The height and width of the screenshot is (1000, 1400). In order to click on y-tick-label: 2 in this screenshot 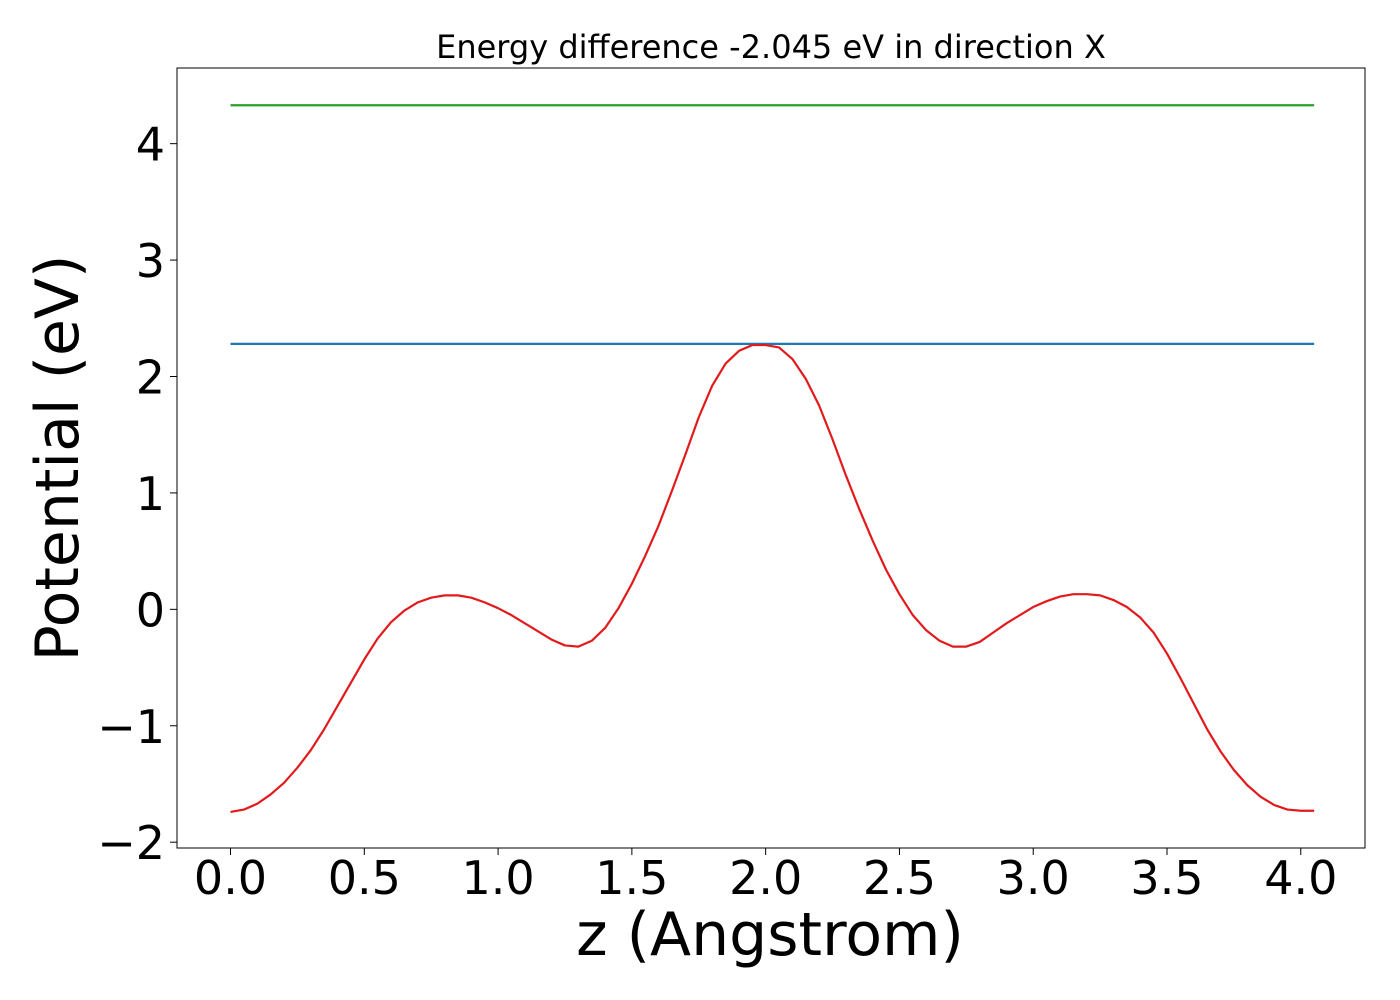, I will do `click(150, 378)`.